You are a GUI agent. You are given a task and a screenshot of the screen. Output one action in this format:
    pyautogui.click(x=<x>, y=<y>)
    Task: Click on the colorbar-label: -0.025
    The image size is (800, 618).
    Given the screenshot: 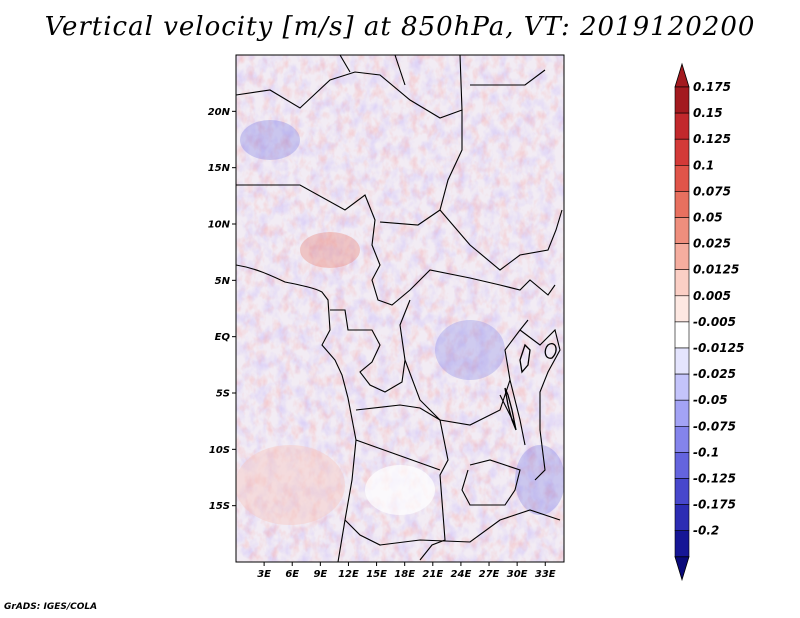 What is the action you would take?
    pyautogui.click(x=714, y=374)
    